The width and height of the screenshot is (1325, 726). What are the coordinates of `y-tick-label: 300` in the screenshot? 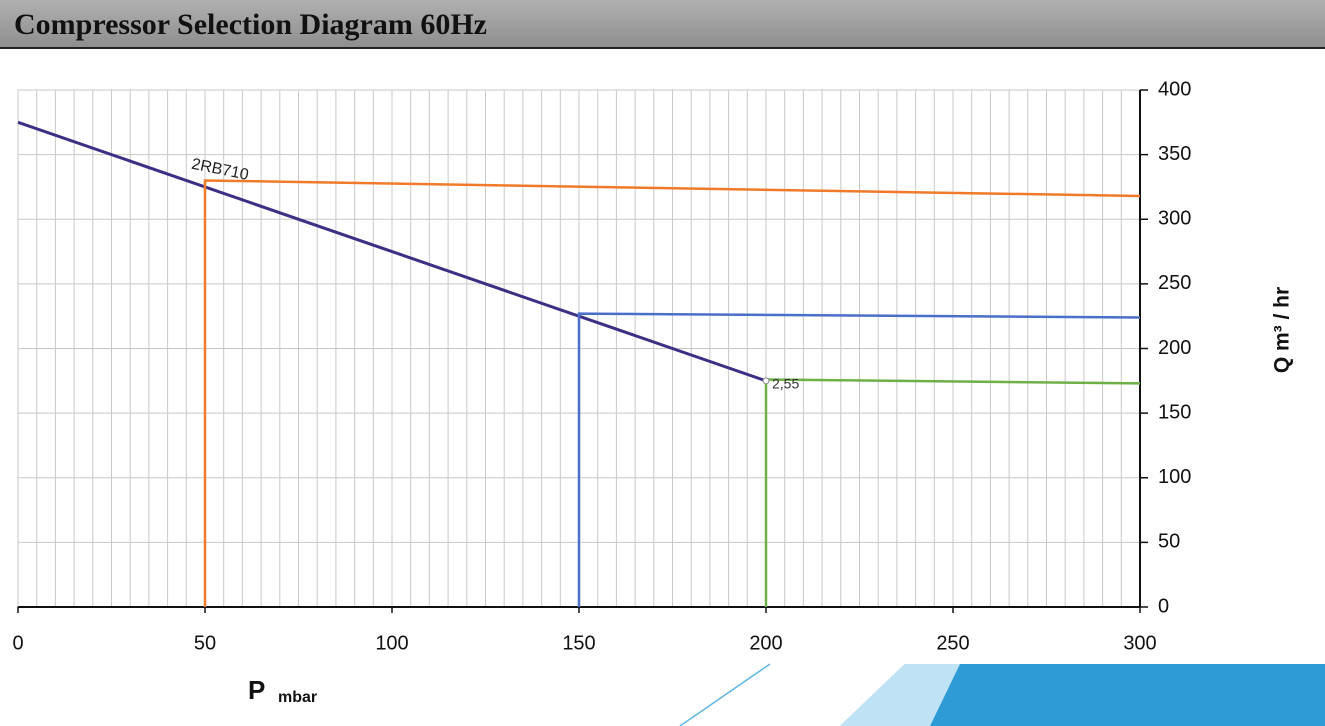 It's located at (1174, 219).